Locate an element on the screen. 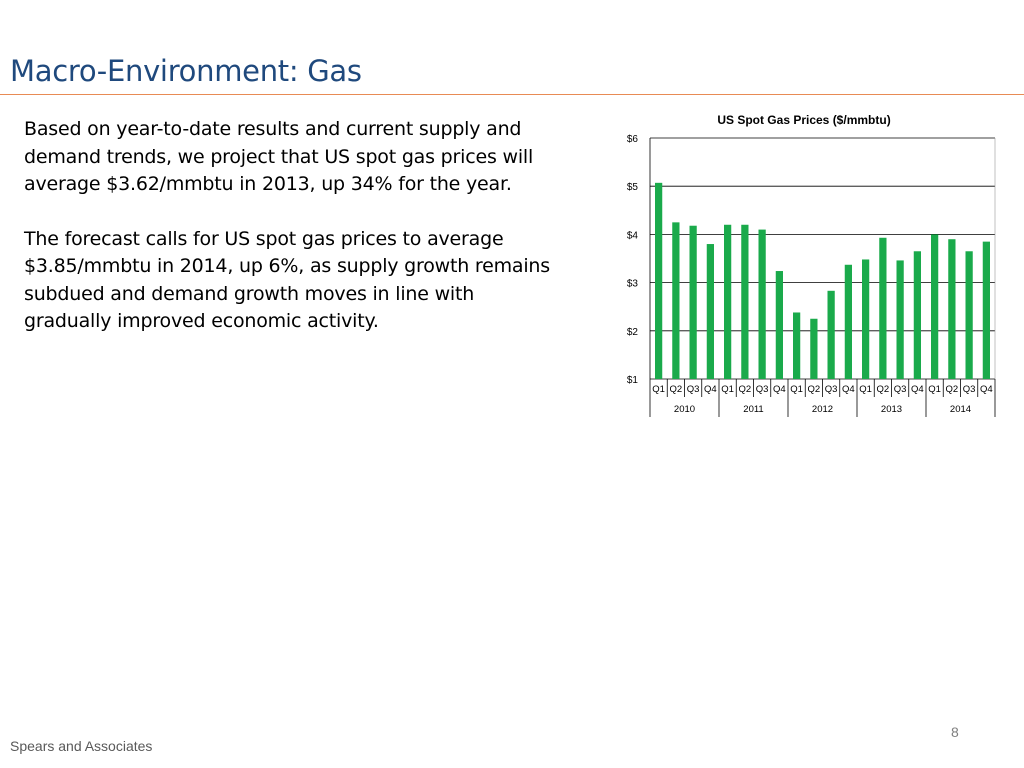 This screenshot has height=768, width=1024. footer-company: Spears and Associates is located at coordinates (81, 746).